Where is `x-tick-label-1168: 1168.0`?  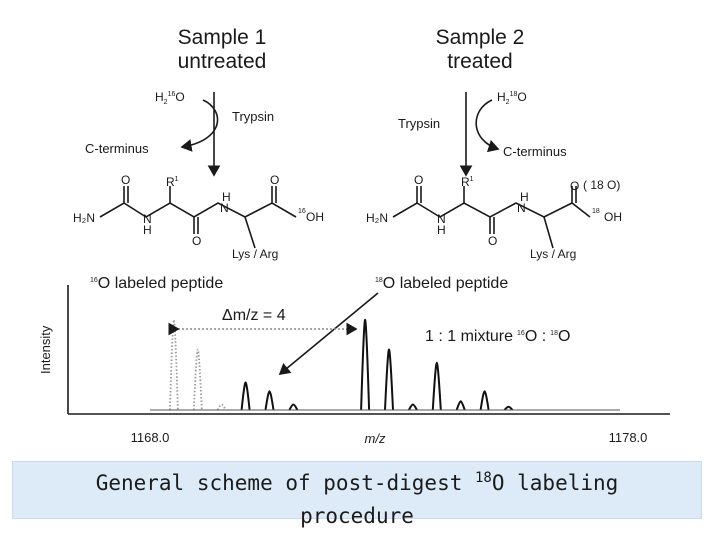
x-tick-label-1168: 1168.0 is located at coordinates (150, 437).